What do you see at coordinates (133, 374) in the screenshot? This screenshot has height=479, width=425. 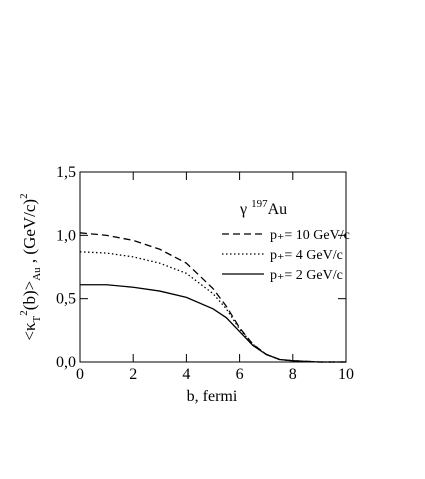 I see `x-tick-label: 2` at bounding box center [133, 374].